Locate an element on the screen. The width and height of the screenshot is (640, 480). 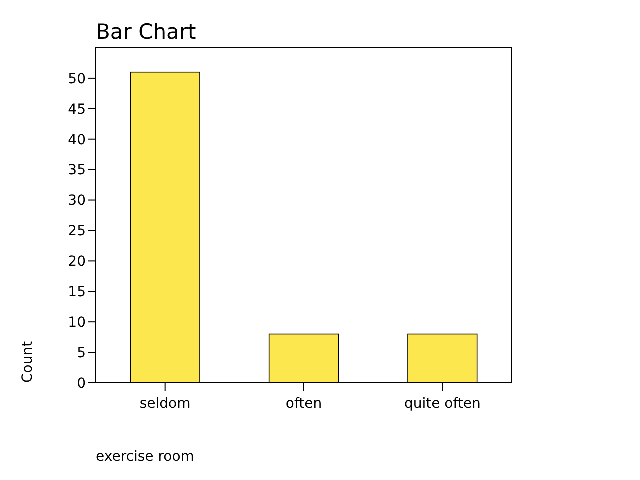
x-tick-label: quite often is located at coordinates (442, 404).